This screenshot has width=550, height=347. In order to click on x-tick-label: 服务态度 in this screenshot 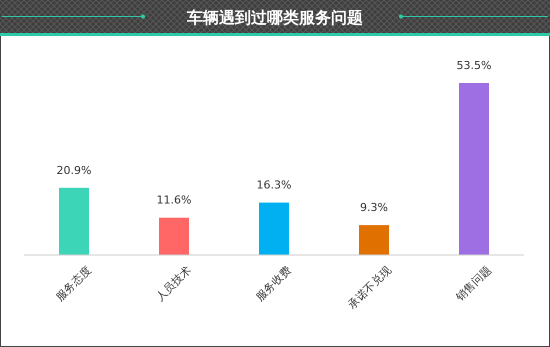, I will do `click(73, 283)`.